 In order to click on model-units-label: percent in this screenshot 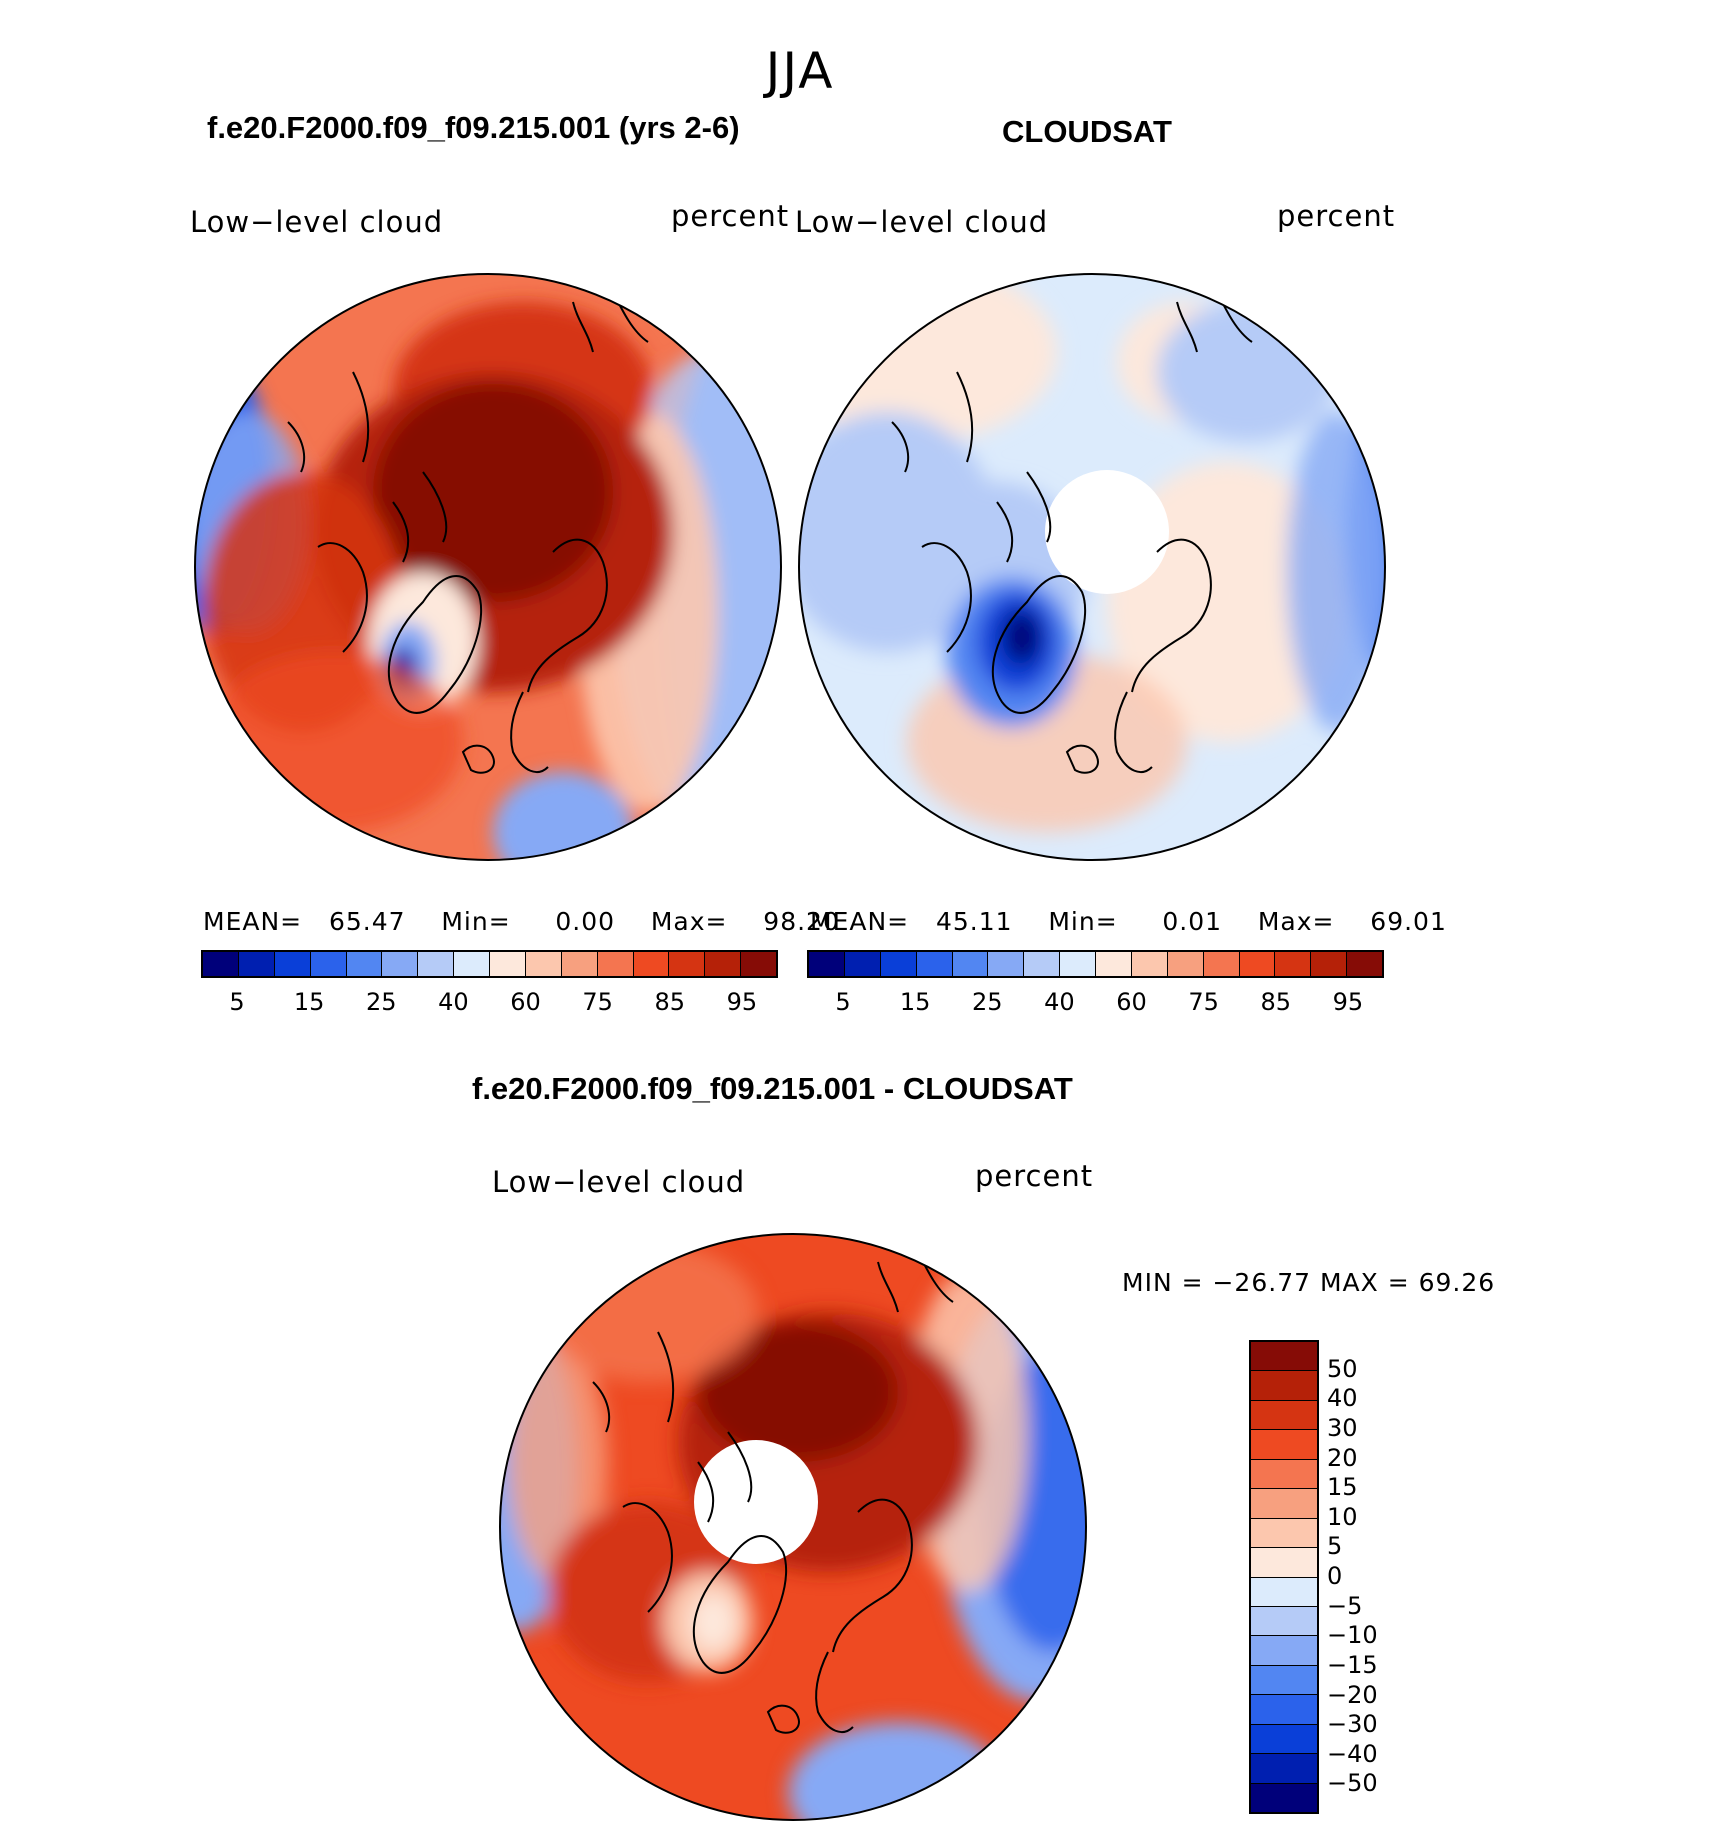, I will do `click(730, 216)`.